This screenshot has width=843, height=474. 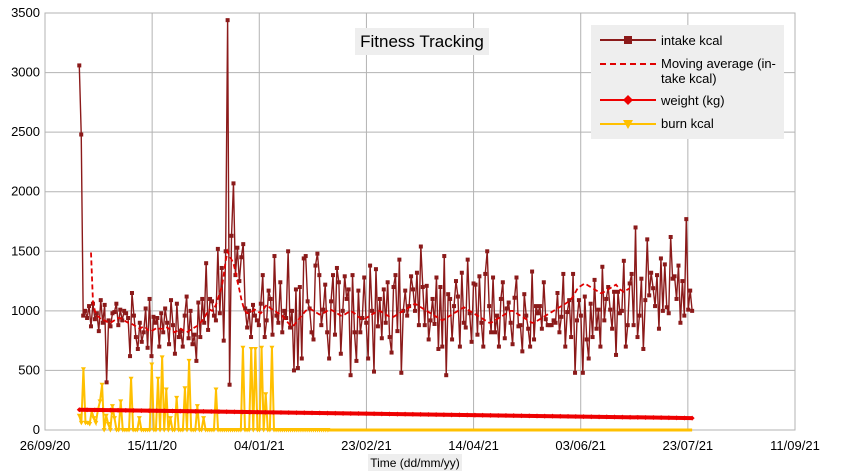 What do you see at coordinates (25, 191) in the screenshot?
I see `y-tick-label: 2000` at bounding box center [25, 191].